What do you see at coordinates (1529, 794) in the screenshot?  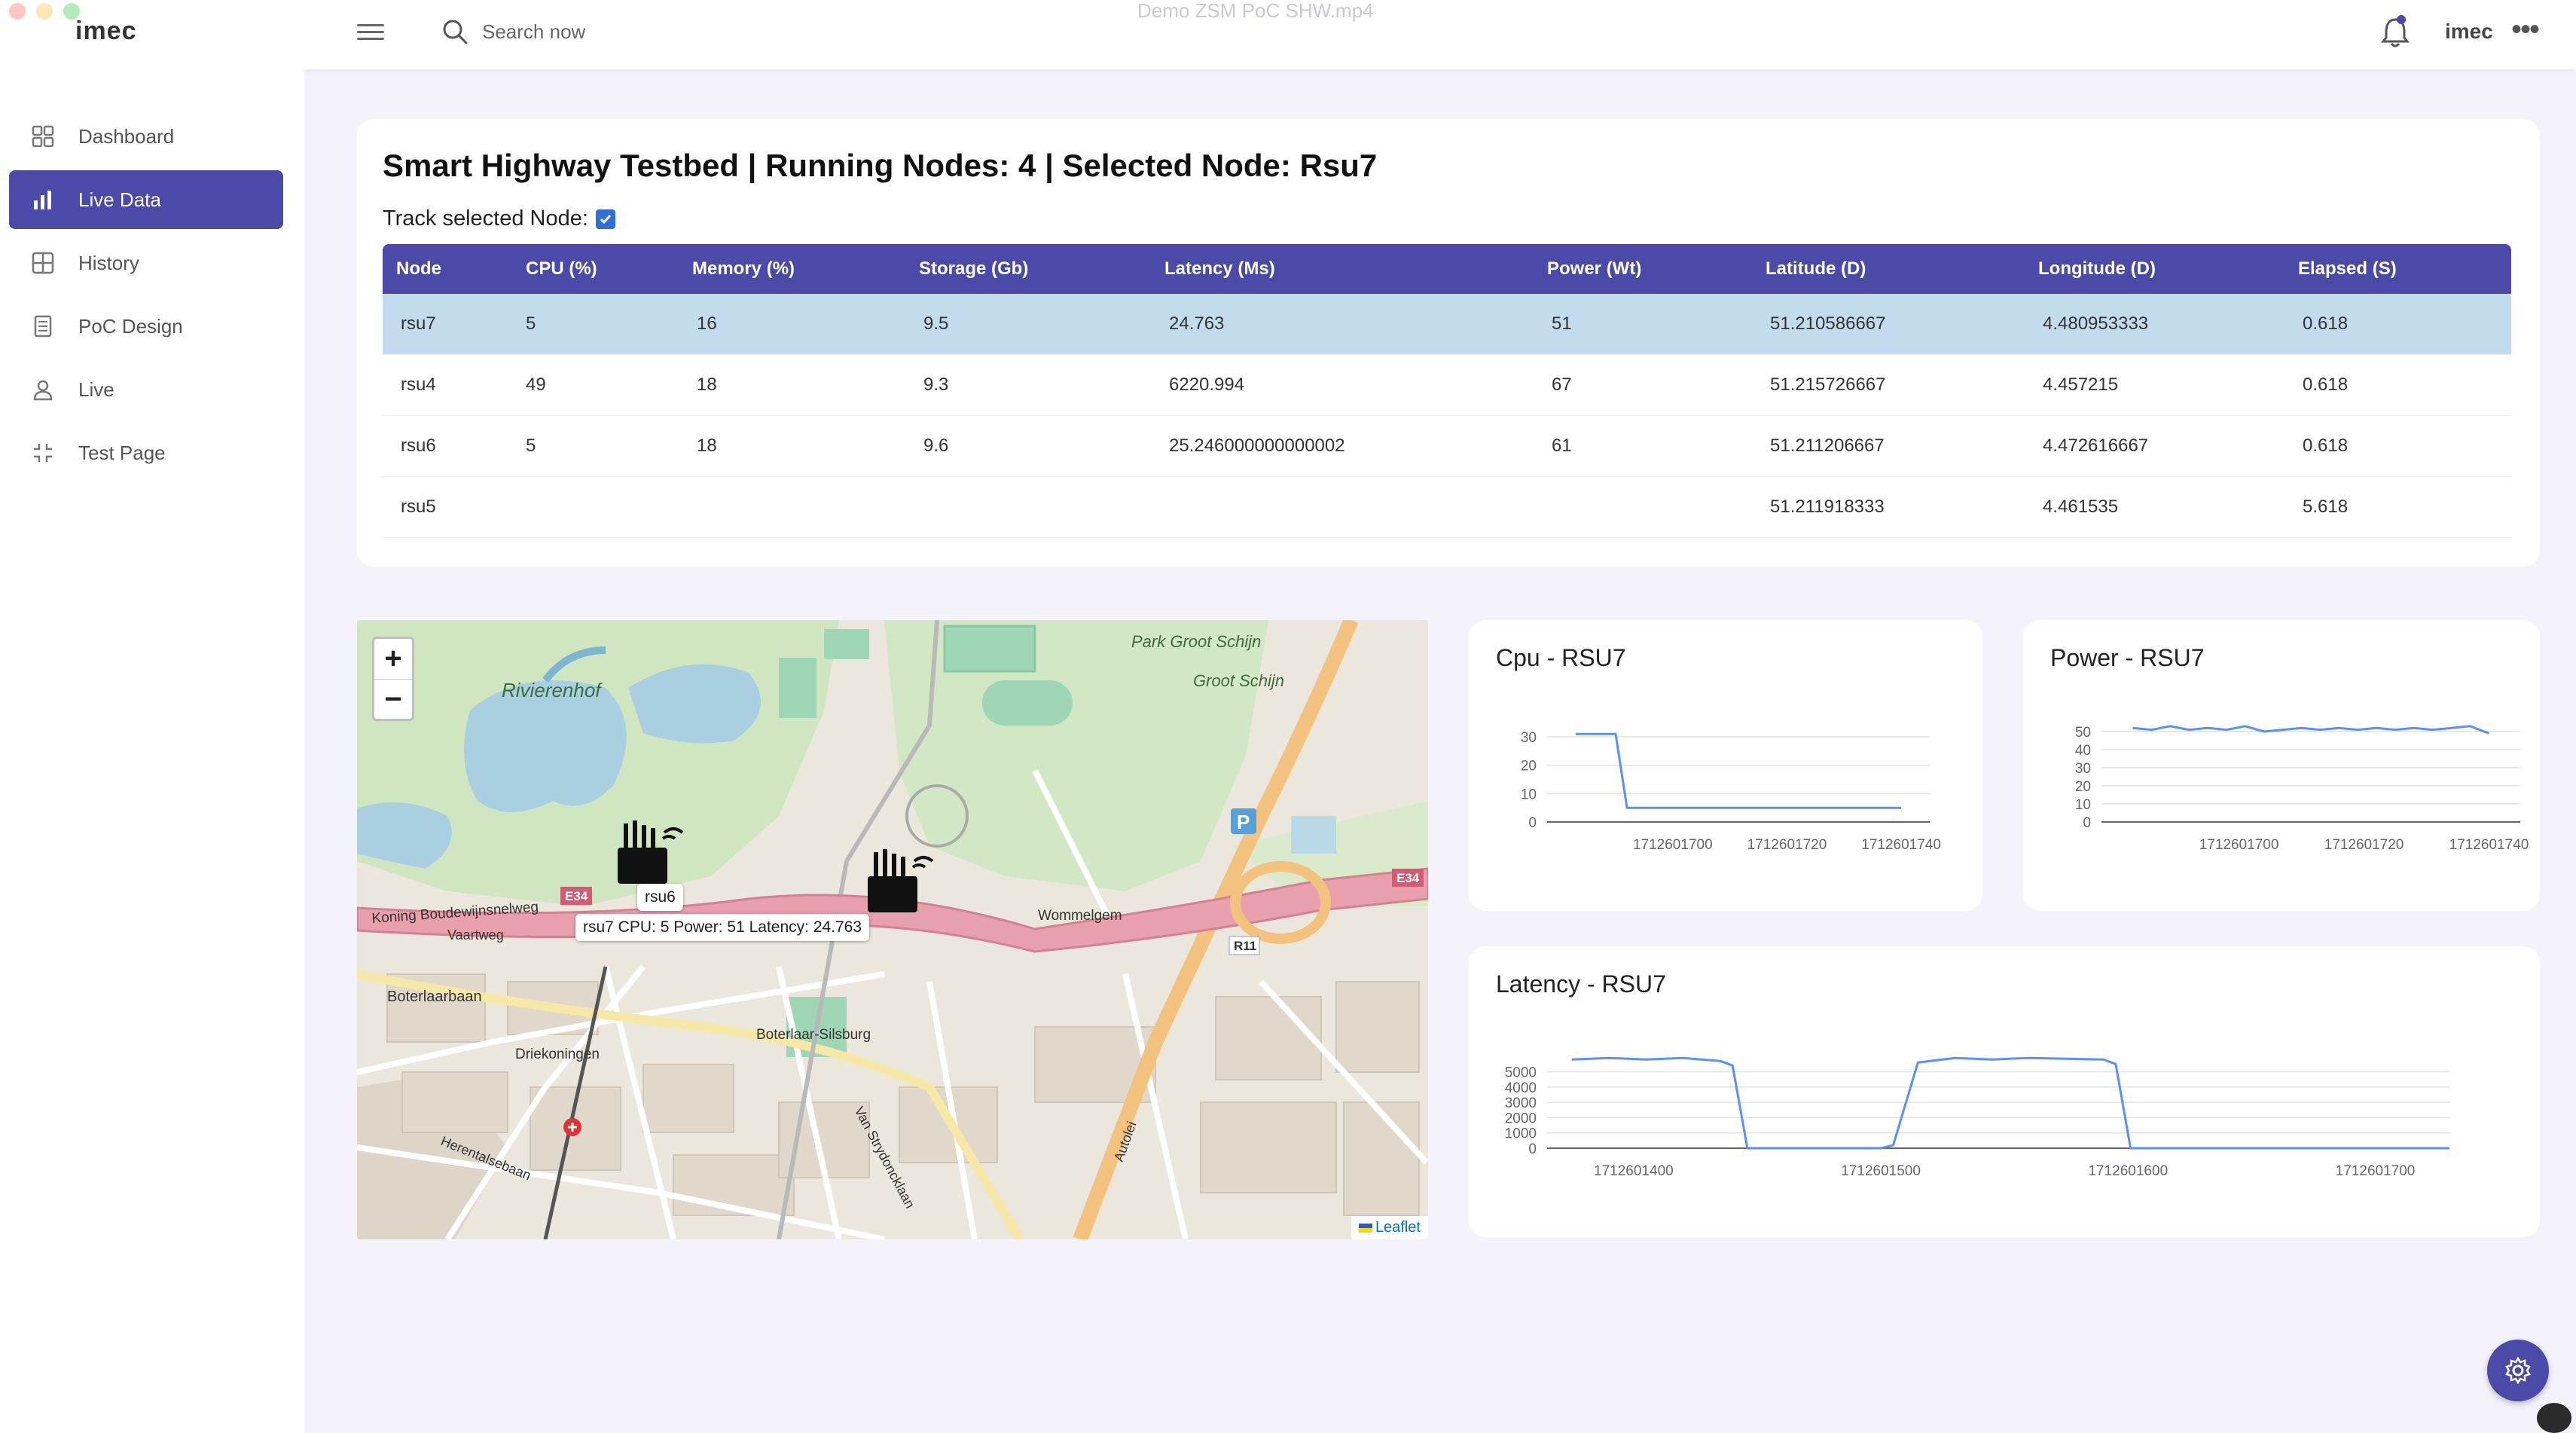 I see `y-tick-label: 10` at bounding box center [1529, 794].